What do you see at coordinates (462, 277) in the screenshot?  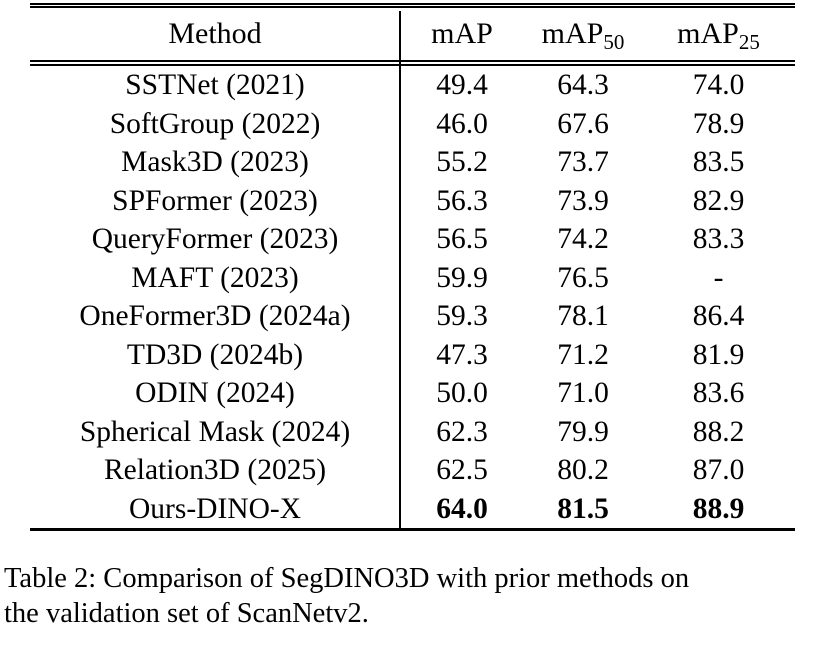 I see `map-cell: 59.9` at bounding box center [462, 277].